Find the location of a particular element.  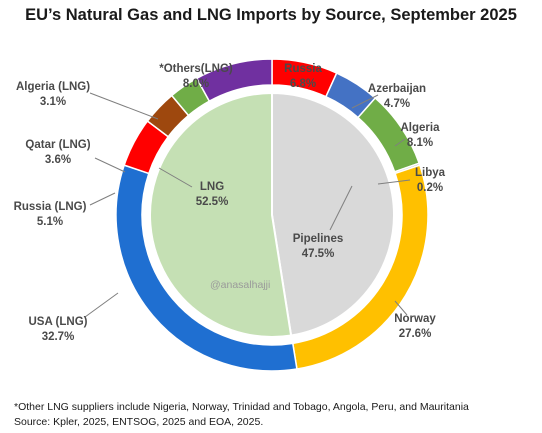

label-name-libya: Libya is located at coordinates (430, 173).